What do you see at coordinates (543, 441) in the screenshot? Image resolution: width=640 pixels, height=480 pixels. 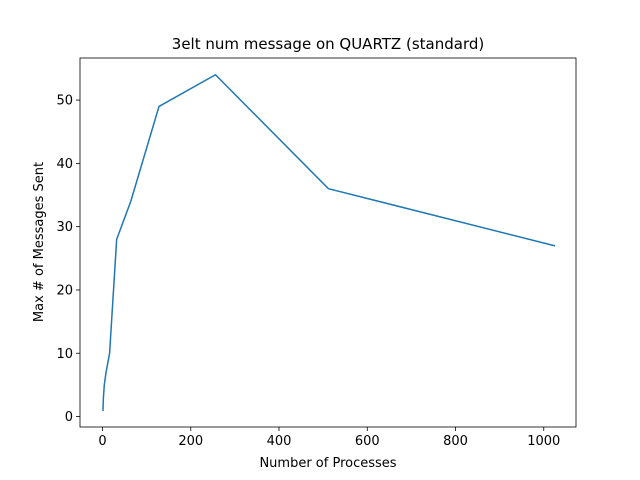 I see `x-tick-label: 1000` at bounding box center [543, 441].